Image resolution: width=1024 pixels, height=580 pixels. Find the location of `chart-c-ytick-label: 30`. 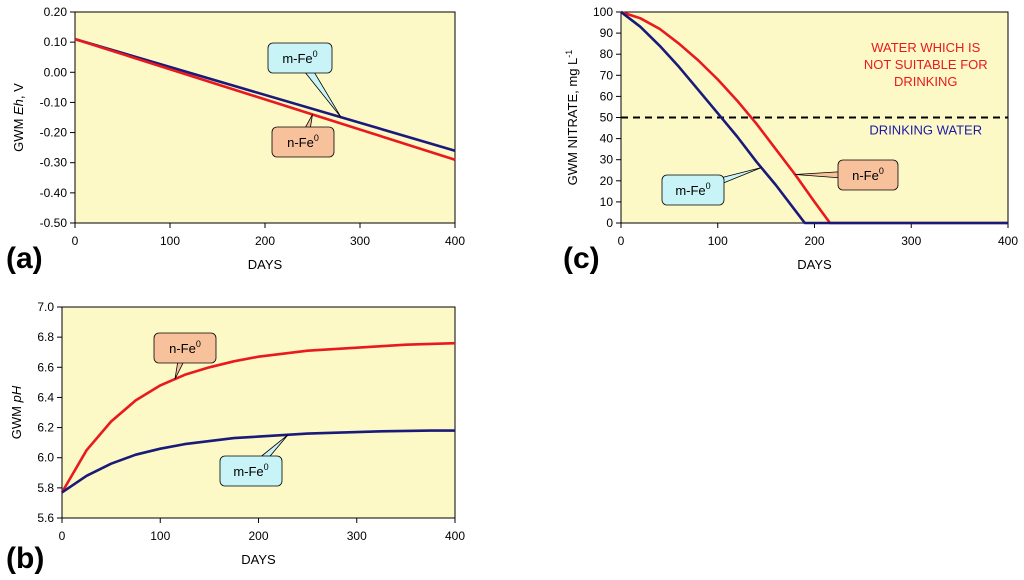

chart-c-ytick-label: 30 is located at coordinates (607, 160).